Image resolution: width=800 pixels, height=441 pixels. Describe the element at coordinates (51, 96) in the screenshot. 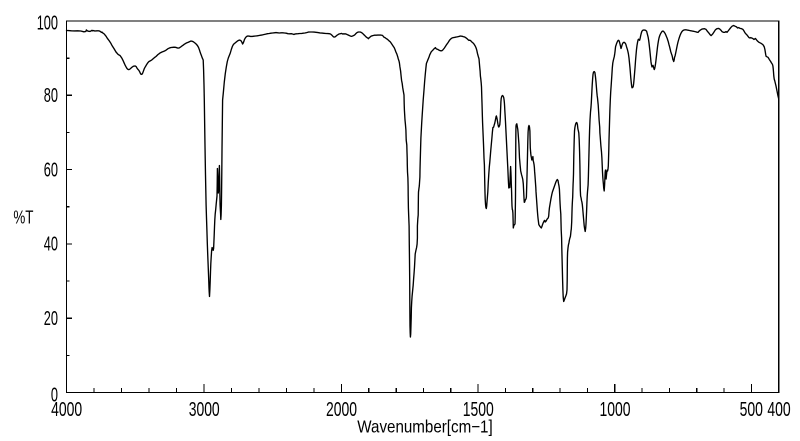

I see `svg-text: 80` at that location.